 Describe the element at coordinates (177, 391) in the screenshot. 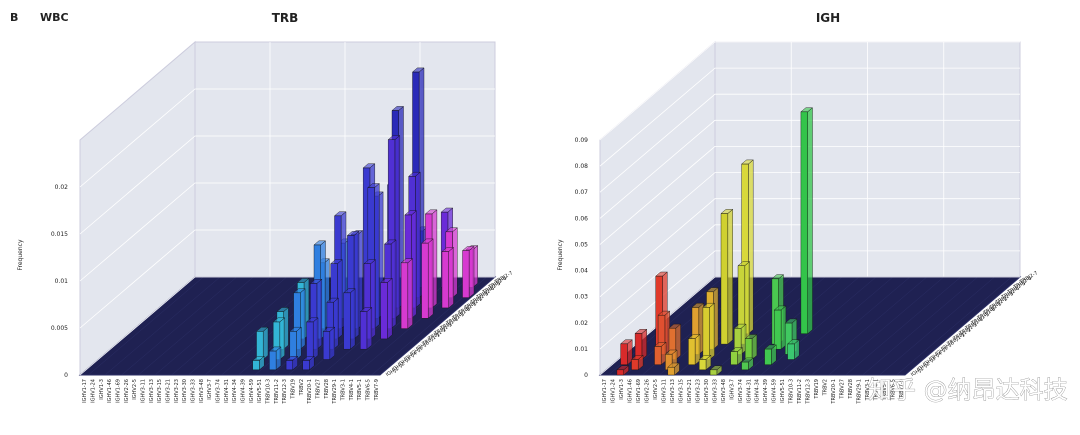

I see `x-tick-label: IGHV3-23` at that location.